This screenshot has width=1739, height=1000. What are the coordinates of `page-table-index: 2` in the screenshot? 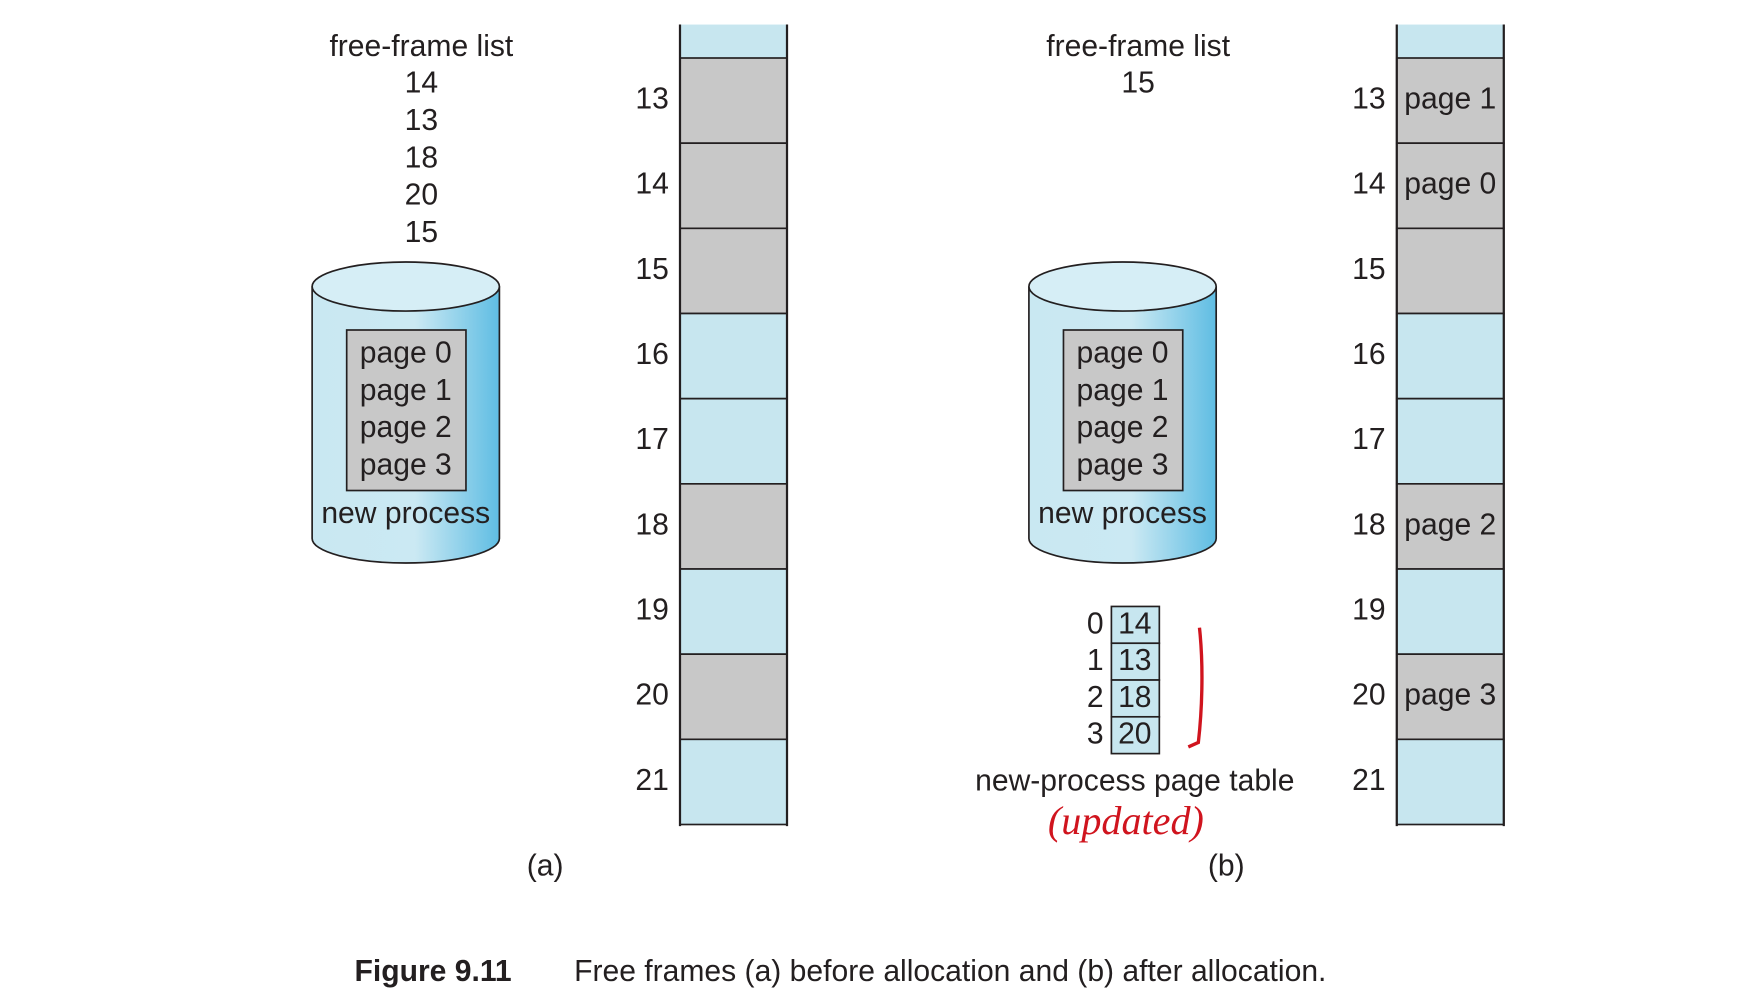 It's located at (1095, 697).